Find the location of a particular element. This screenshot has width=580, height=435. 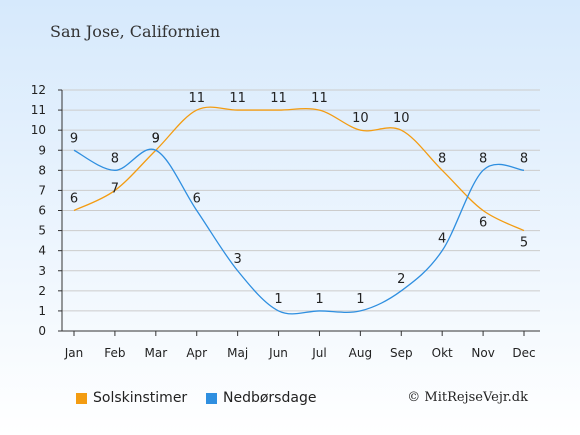

sun-data-label: 5 is located at coordinates (524, 243).